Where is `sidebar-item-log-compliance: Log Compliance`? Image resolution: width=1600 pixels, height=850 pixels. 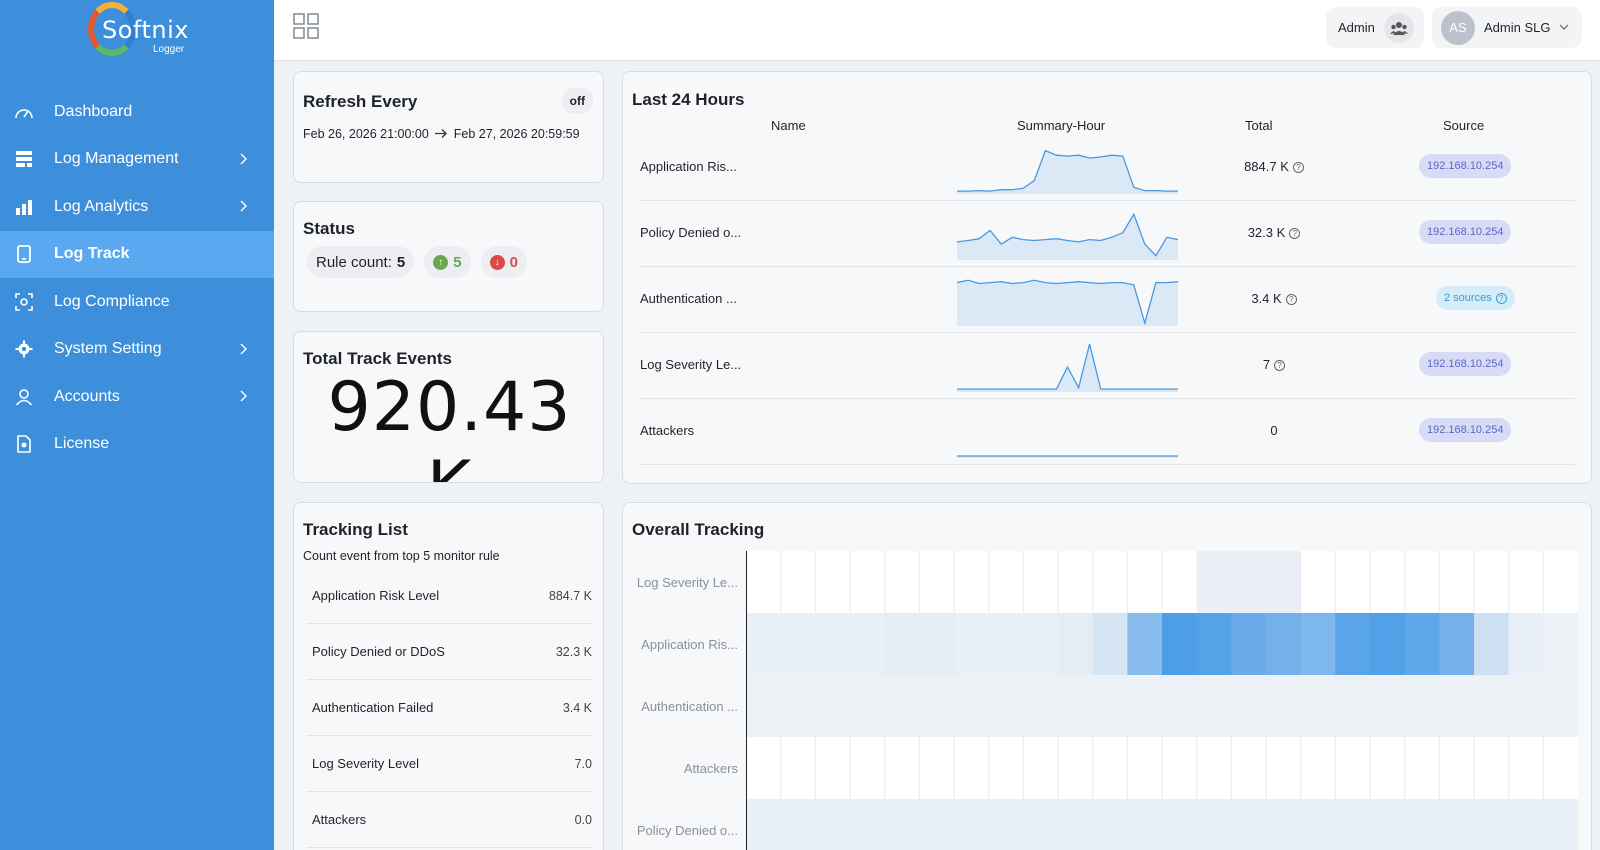 sidebar-item-log-compliance: Log Compliance is located at coordinates (137, 302).